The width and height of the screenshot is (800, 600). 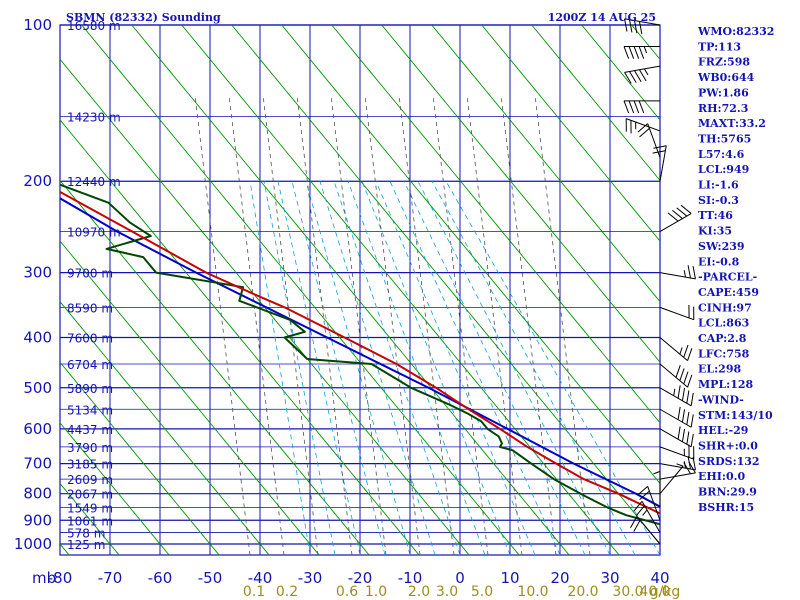 I want to click on altitude-label: 7600 m, so click(x=90, y=338).